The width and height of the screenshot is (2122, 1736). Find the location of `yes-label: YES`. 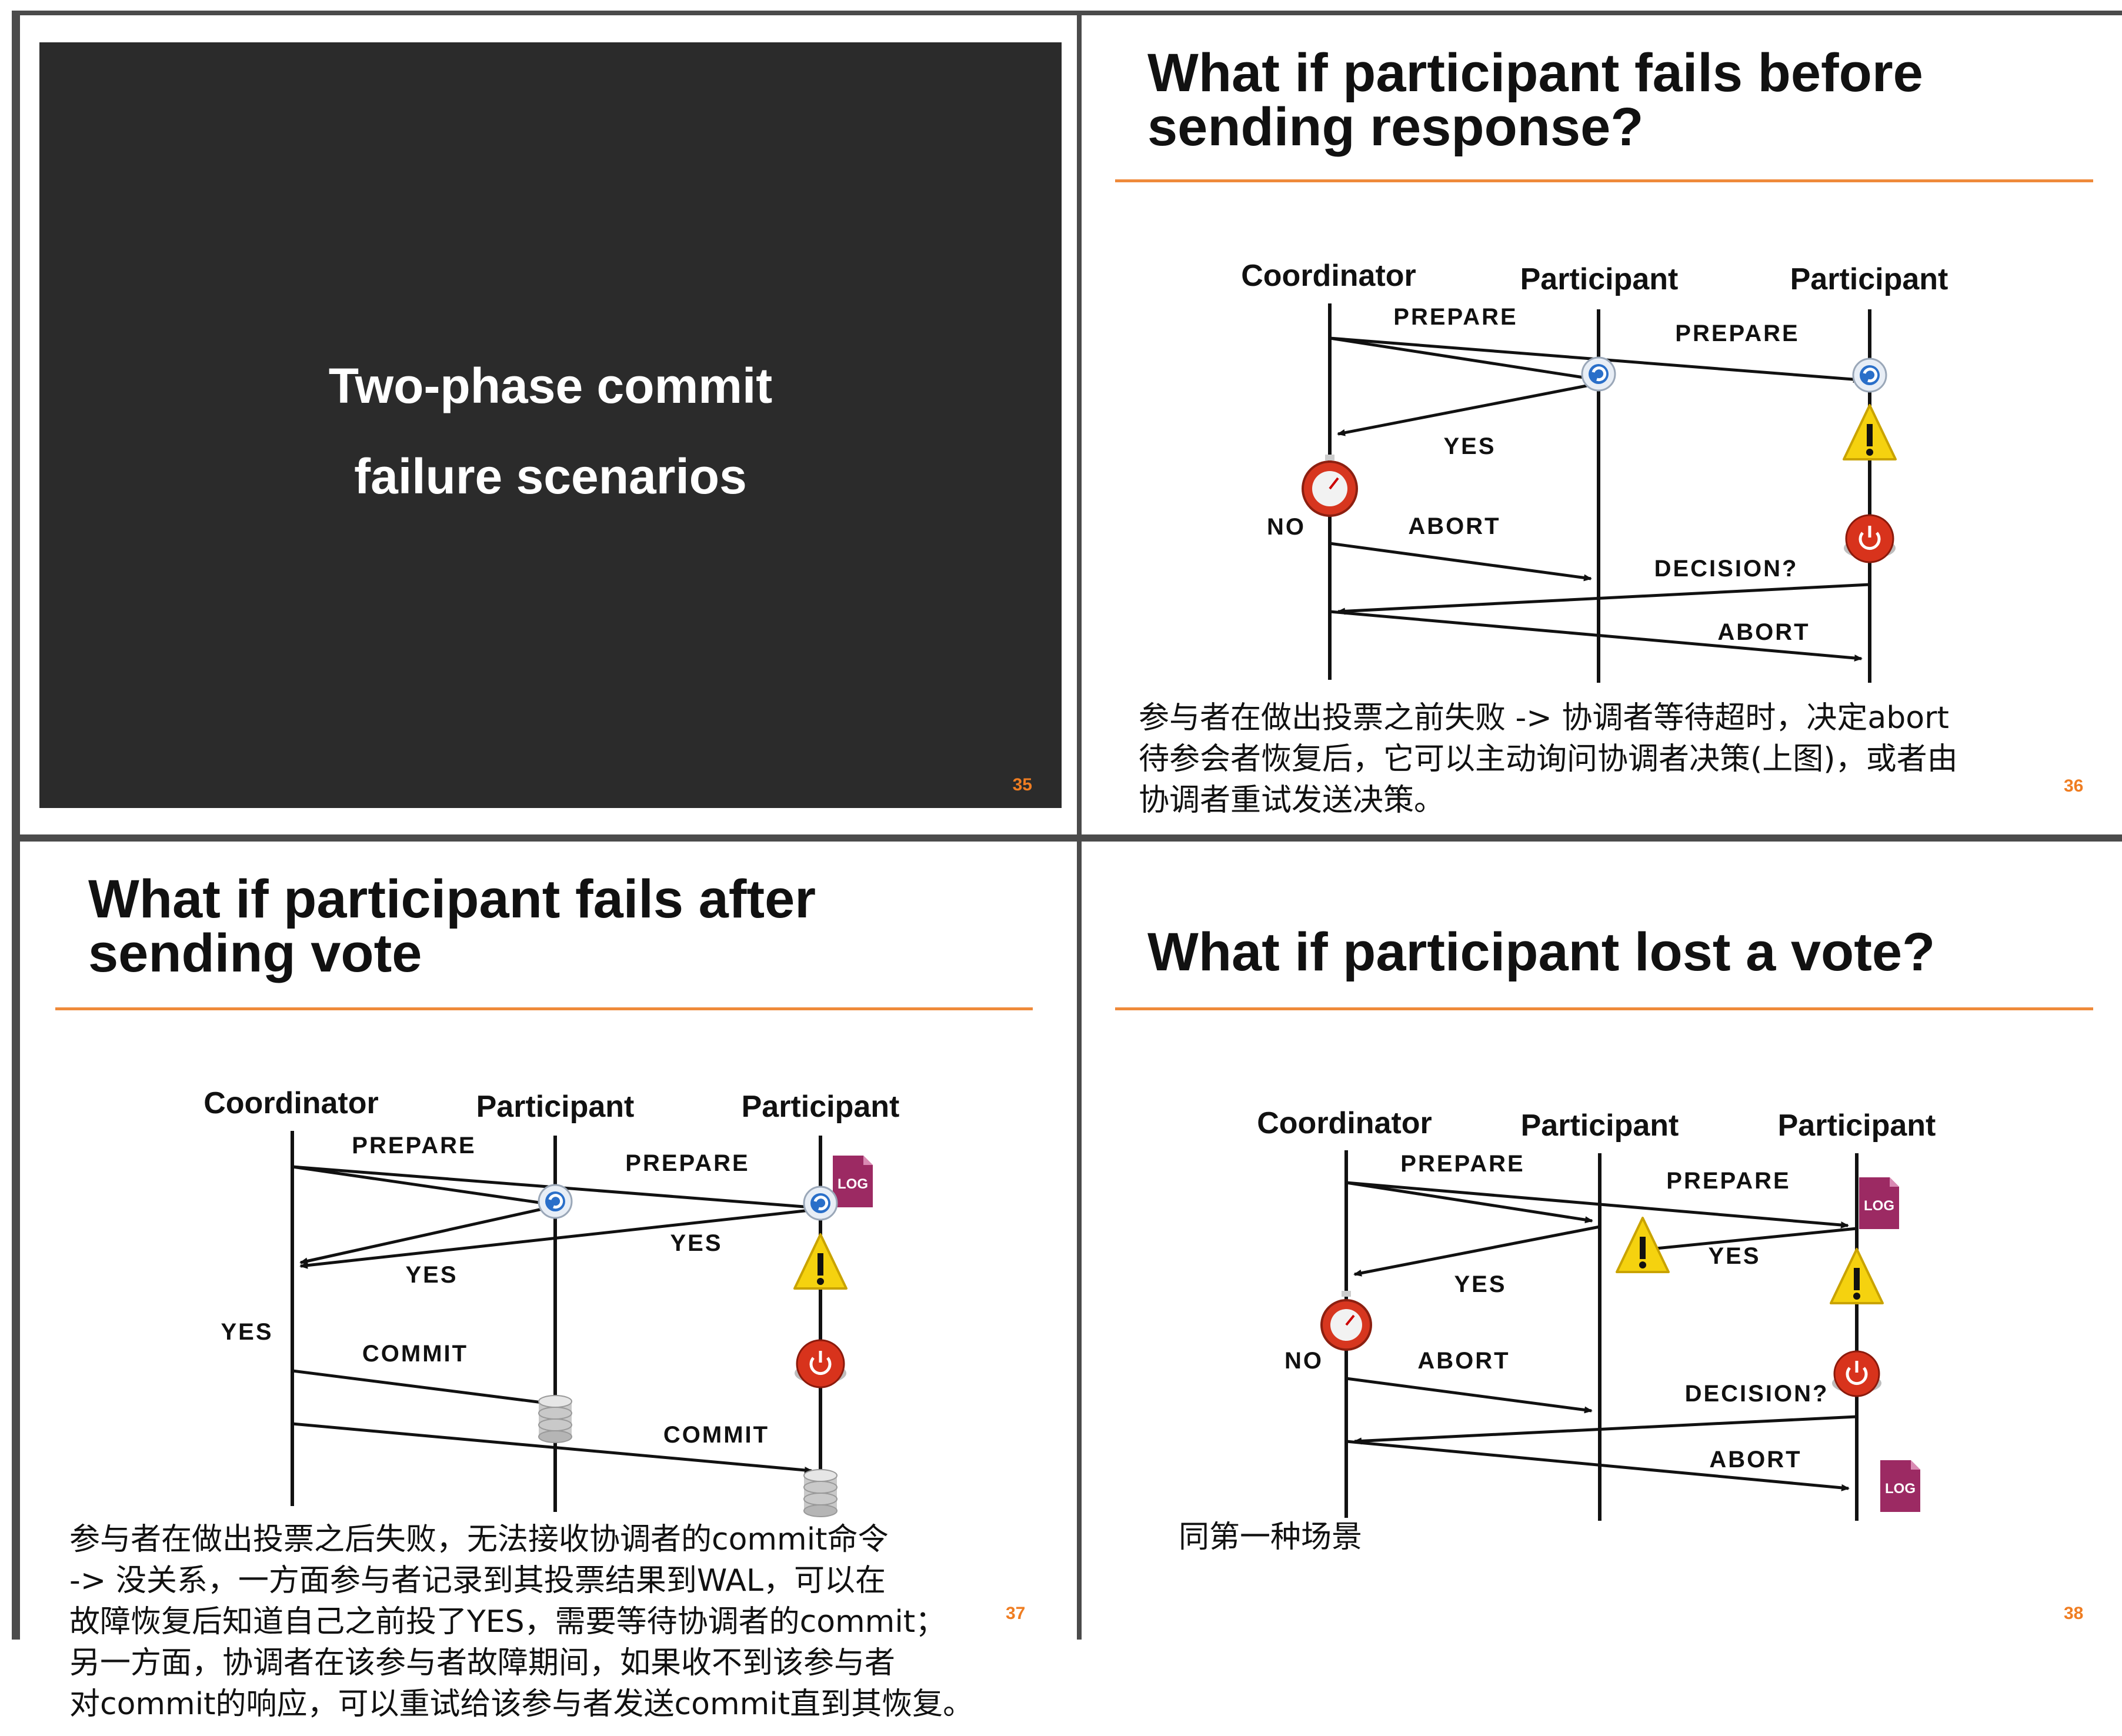

yes-label: YES is located at coordinates (1469, 446).